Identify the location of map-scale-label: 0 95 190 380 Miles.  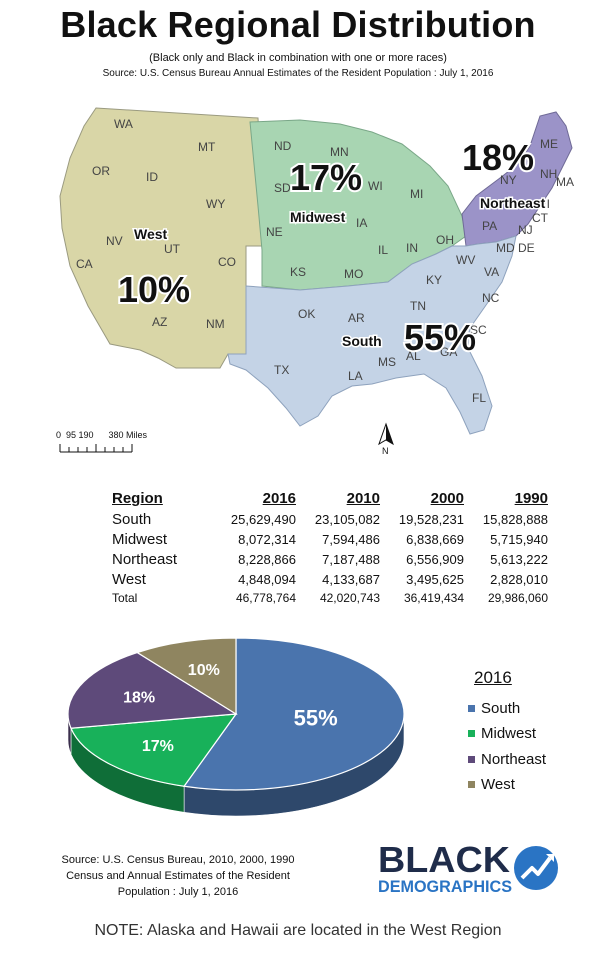
(102, 435).